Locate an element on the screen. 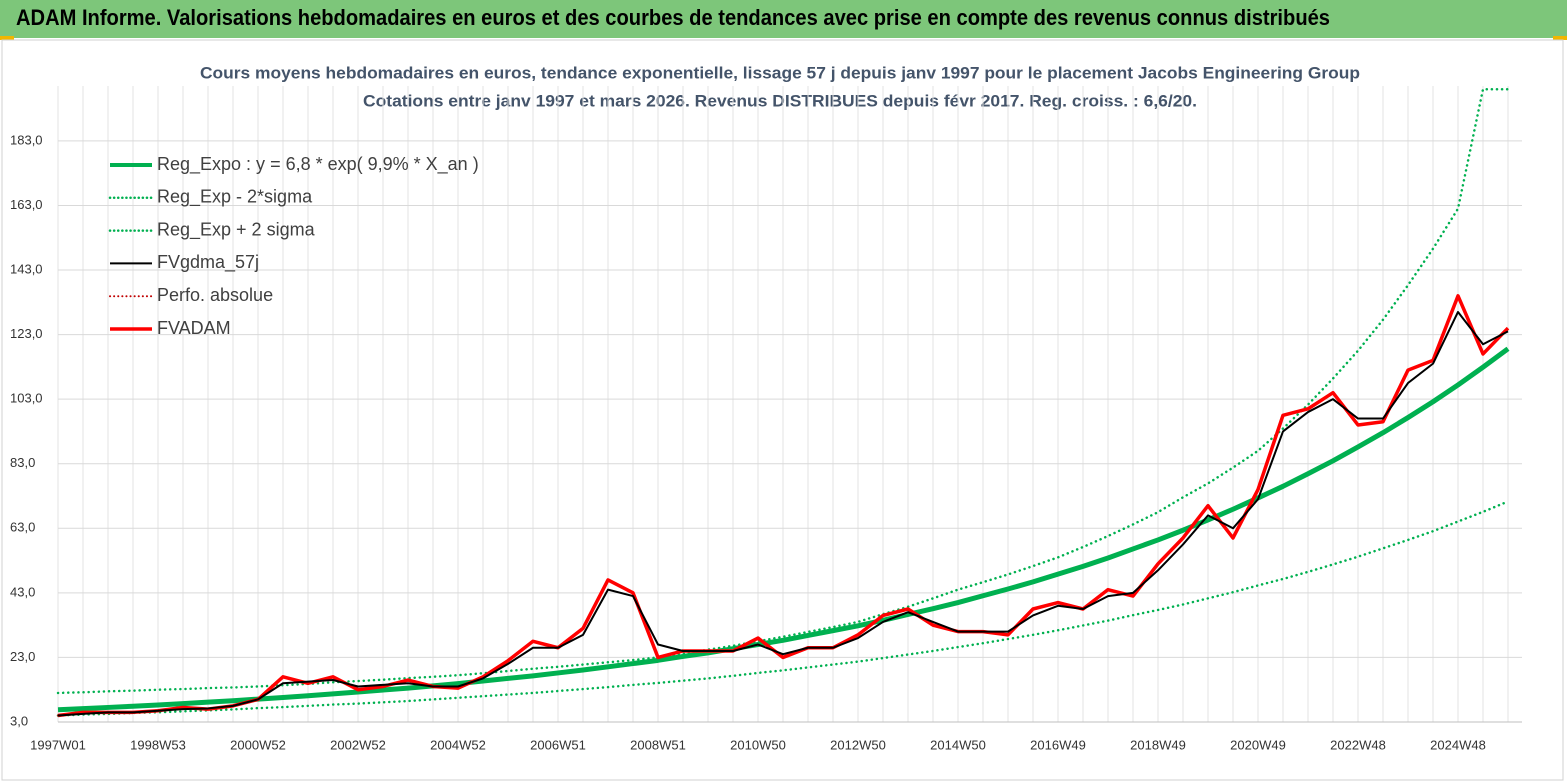 This screenshot has height=783, width=1567. y-tick-label: 183,0 is located at coordinates (26, 139).